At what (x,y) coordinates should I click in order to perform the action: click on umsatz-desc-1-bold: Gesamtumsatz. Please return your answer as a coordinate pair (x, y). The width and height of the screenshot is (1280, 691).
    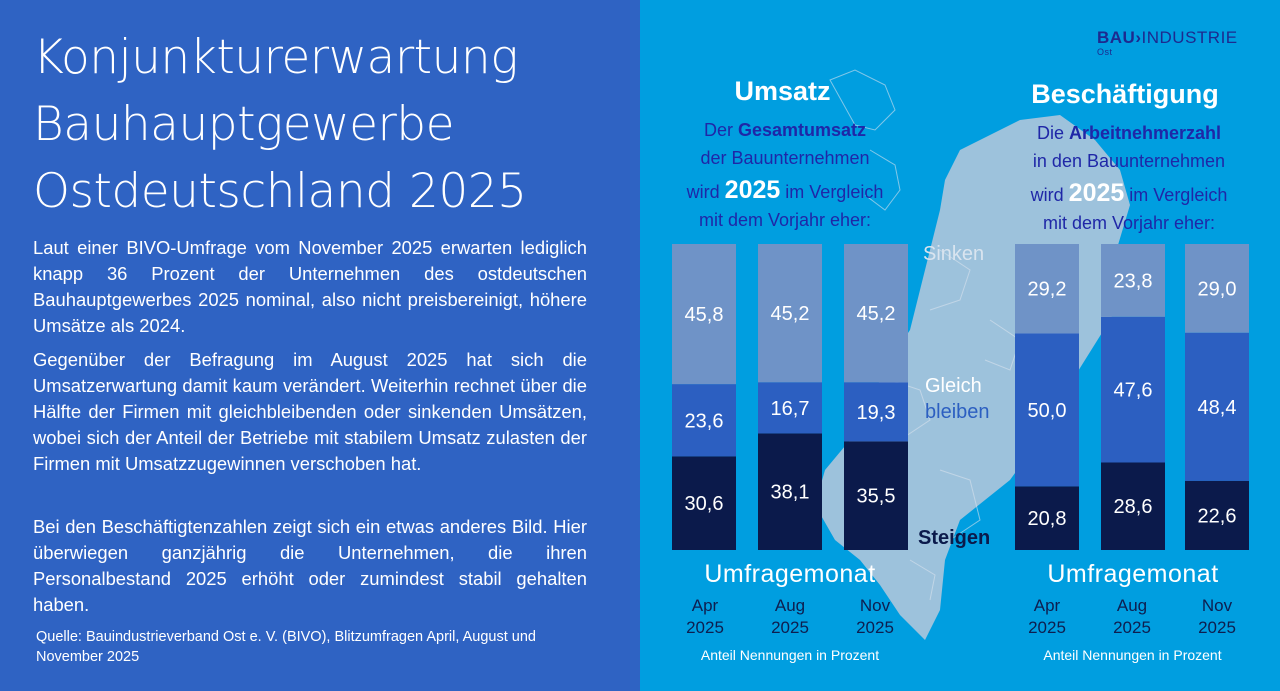
    Looking at the image, I should click on (802, 130).